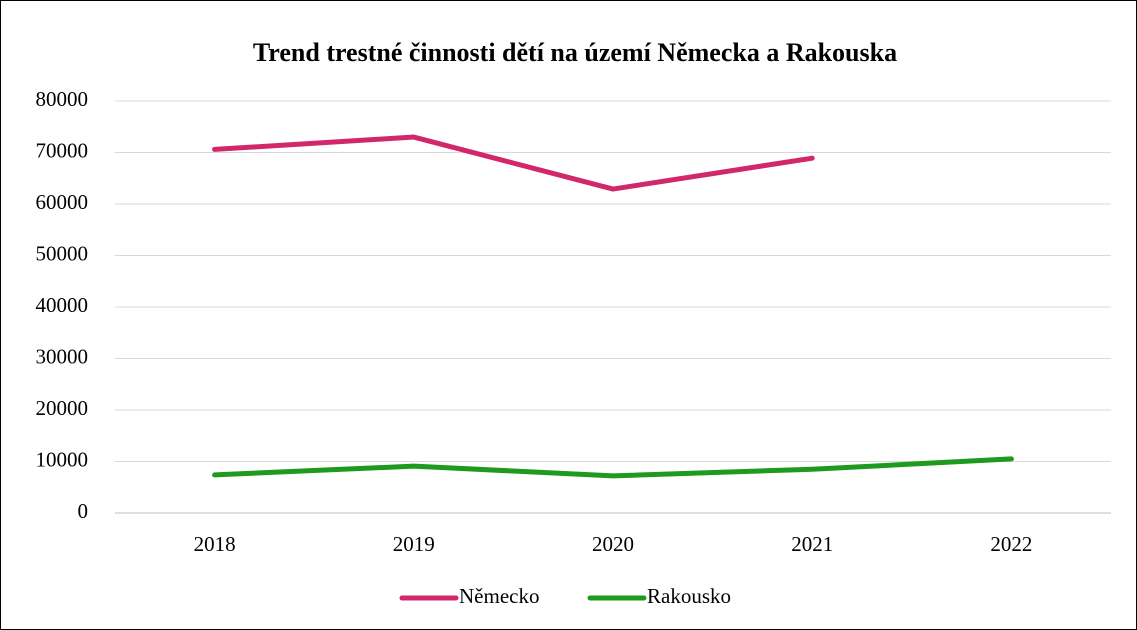 Image resolution: width=1137 pixels, height=630 pixels. Describe the element at coordinates (62, 202) in the screenshot. I see `y-tick-label: 60000` at that location.